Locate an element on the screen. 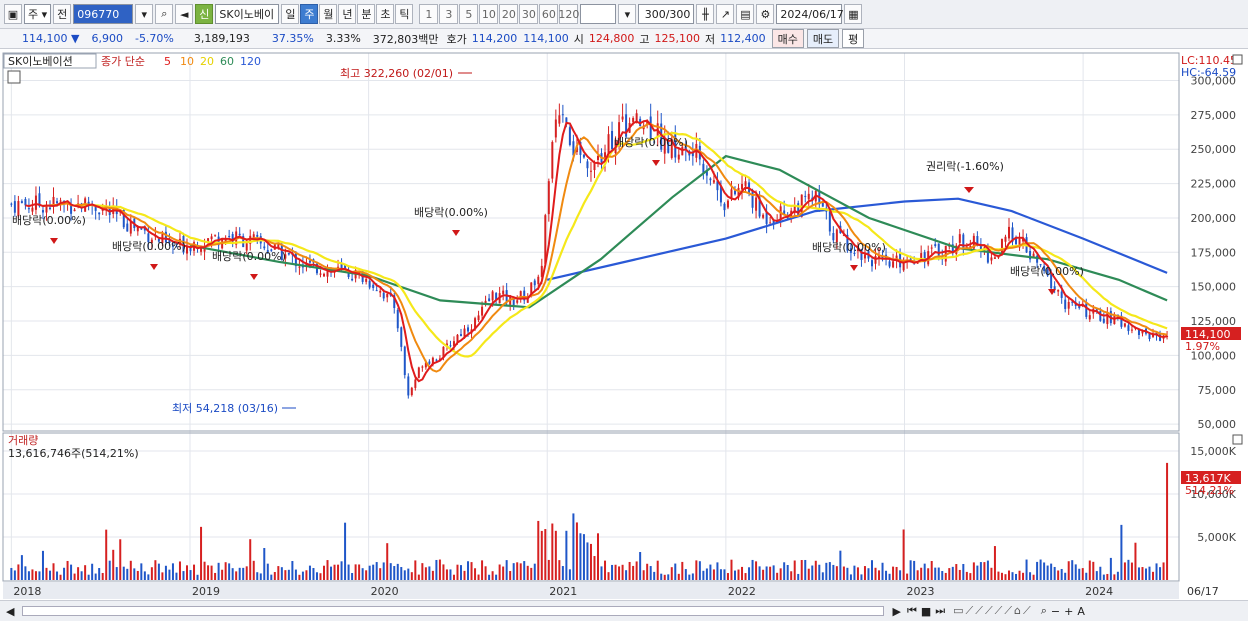 This screenshot has height=621, width=1248. table-icon is located at coordinates (14, 77).